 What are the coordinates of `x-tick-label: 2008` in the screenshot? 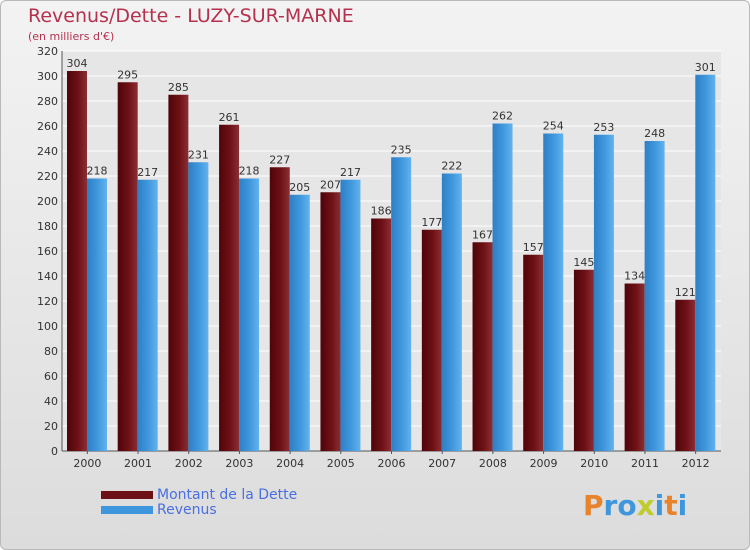 It's located at (493, 463).